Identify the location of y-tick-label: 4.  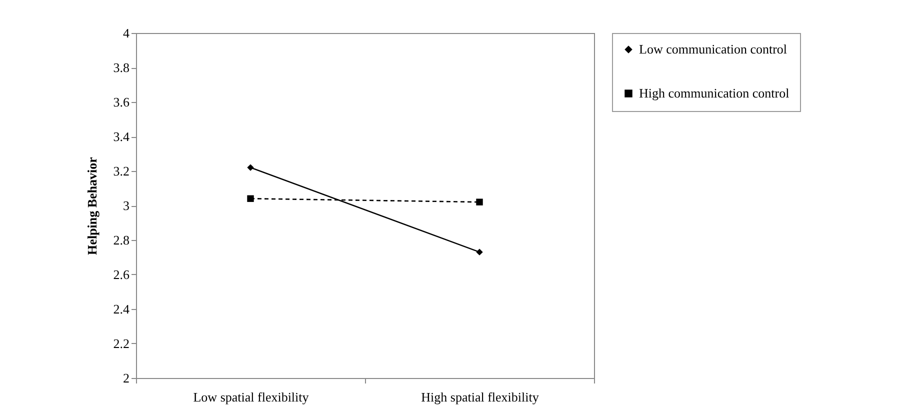
(126, 33).